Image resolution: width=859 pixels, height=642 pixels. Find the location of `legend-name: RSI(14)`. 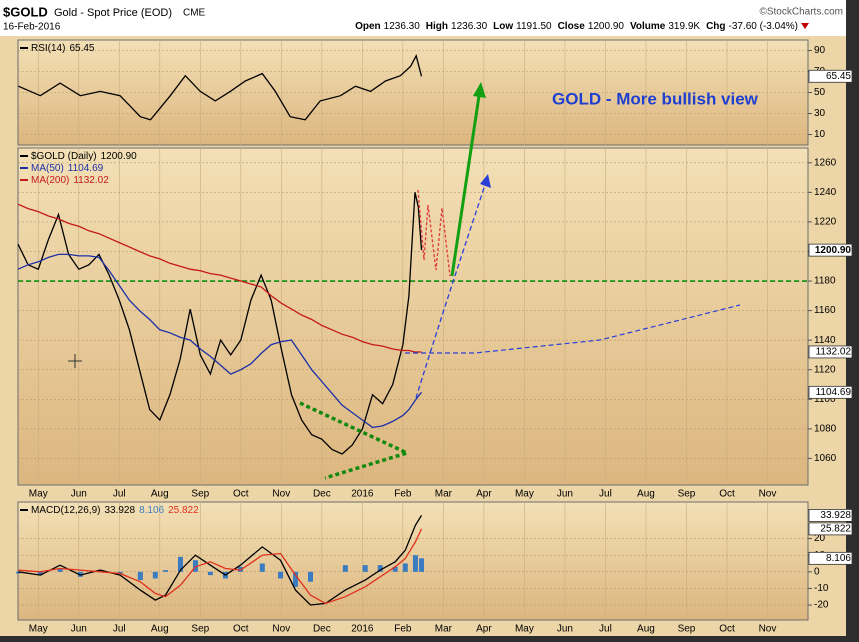

legend-name: RSI(14) is located at coordinates (48, 48).